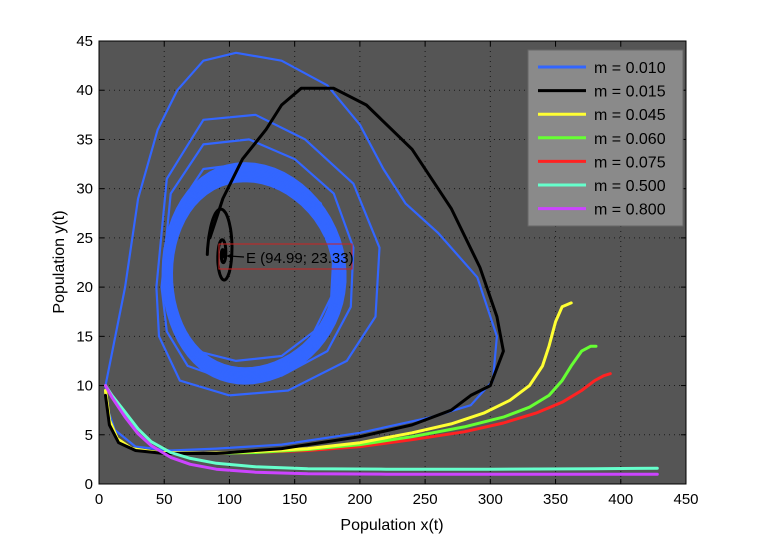 The image size is (763, 550). What do you see at coordinates (84, 189) in the screenshot?
I see `y-tick-label: 30` at bounding box center [84, 189].